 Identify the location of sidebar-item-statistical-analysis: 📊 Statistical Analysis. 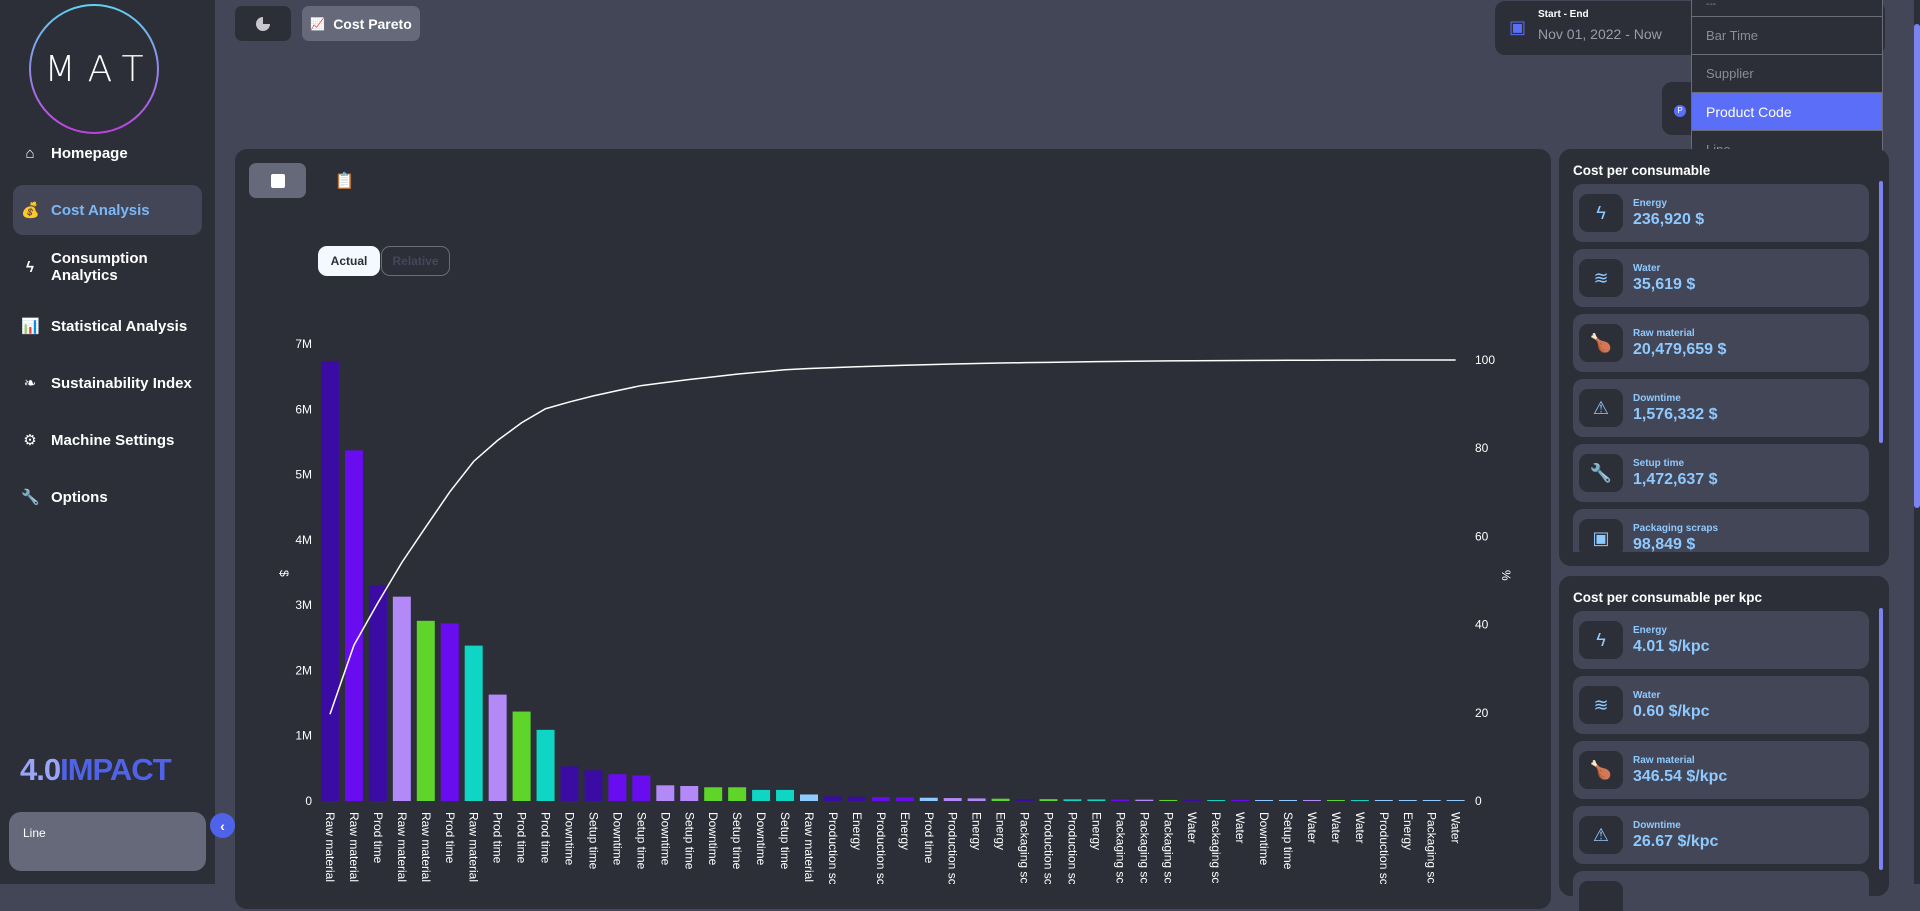
(107, 326).